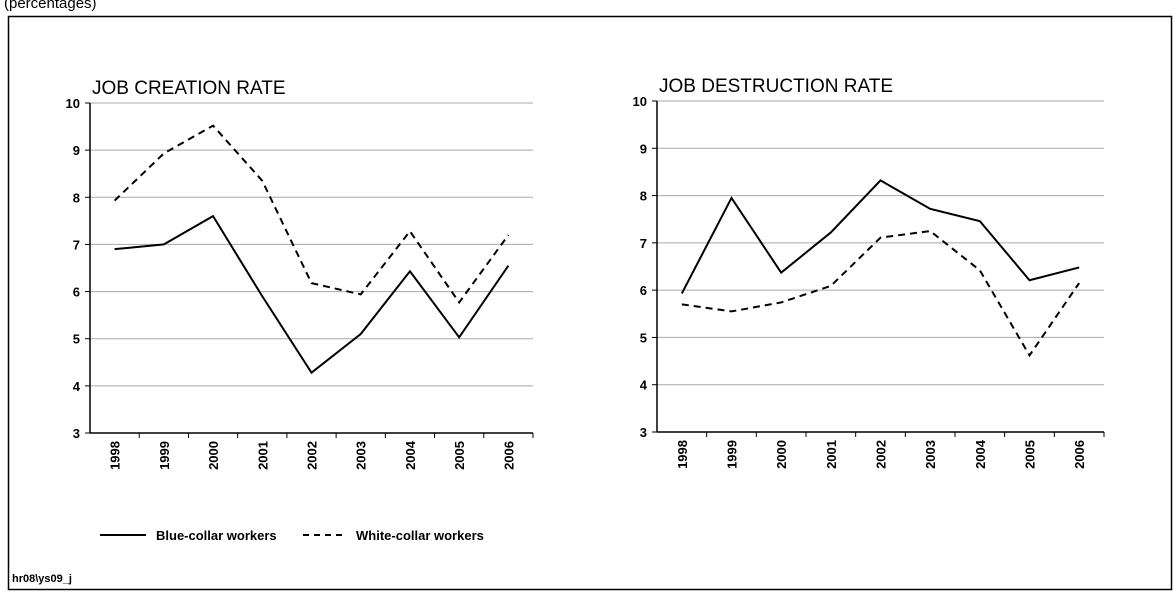  What do you see at coordinates (42, 579) in the screenshot?
I see `source-note: hr08\ys09_j` at bounding box center [42, 579].